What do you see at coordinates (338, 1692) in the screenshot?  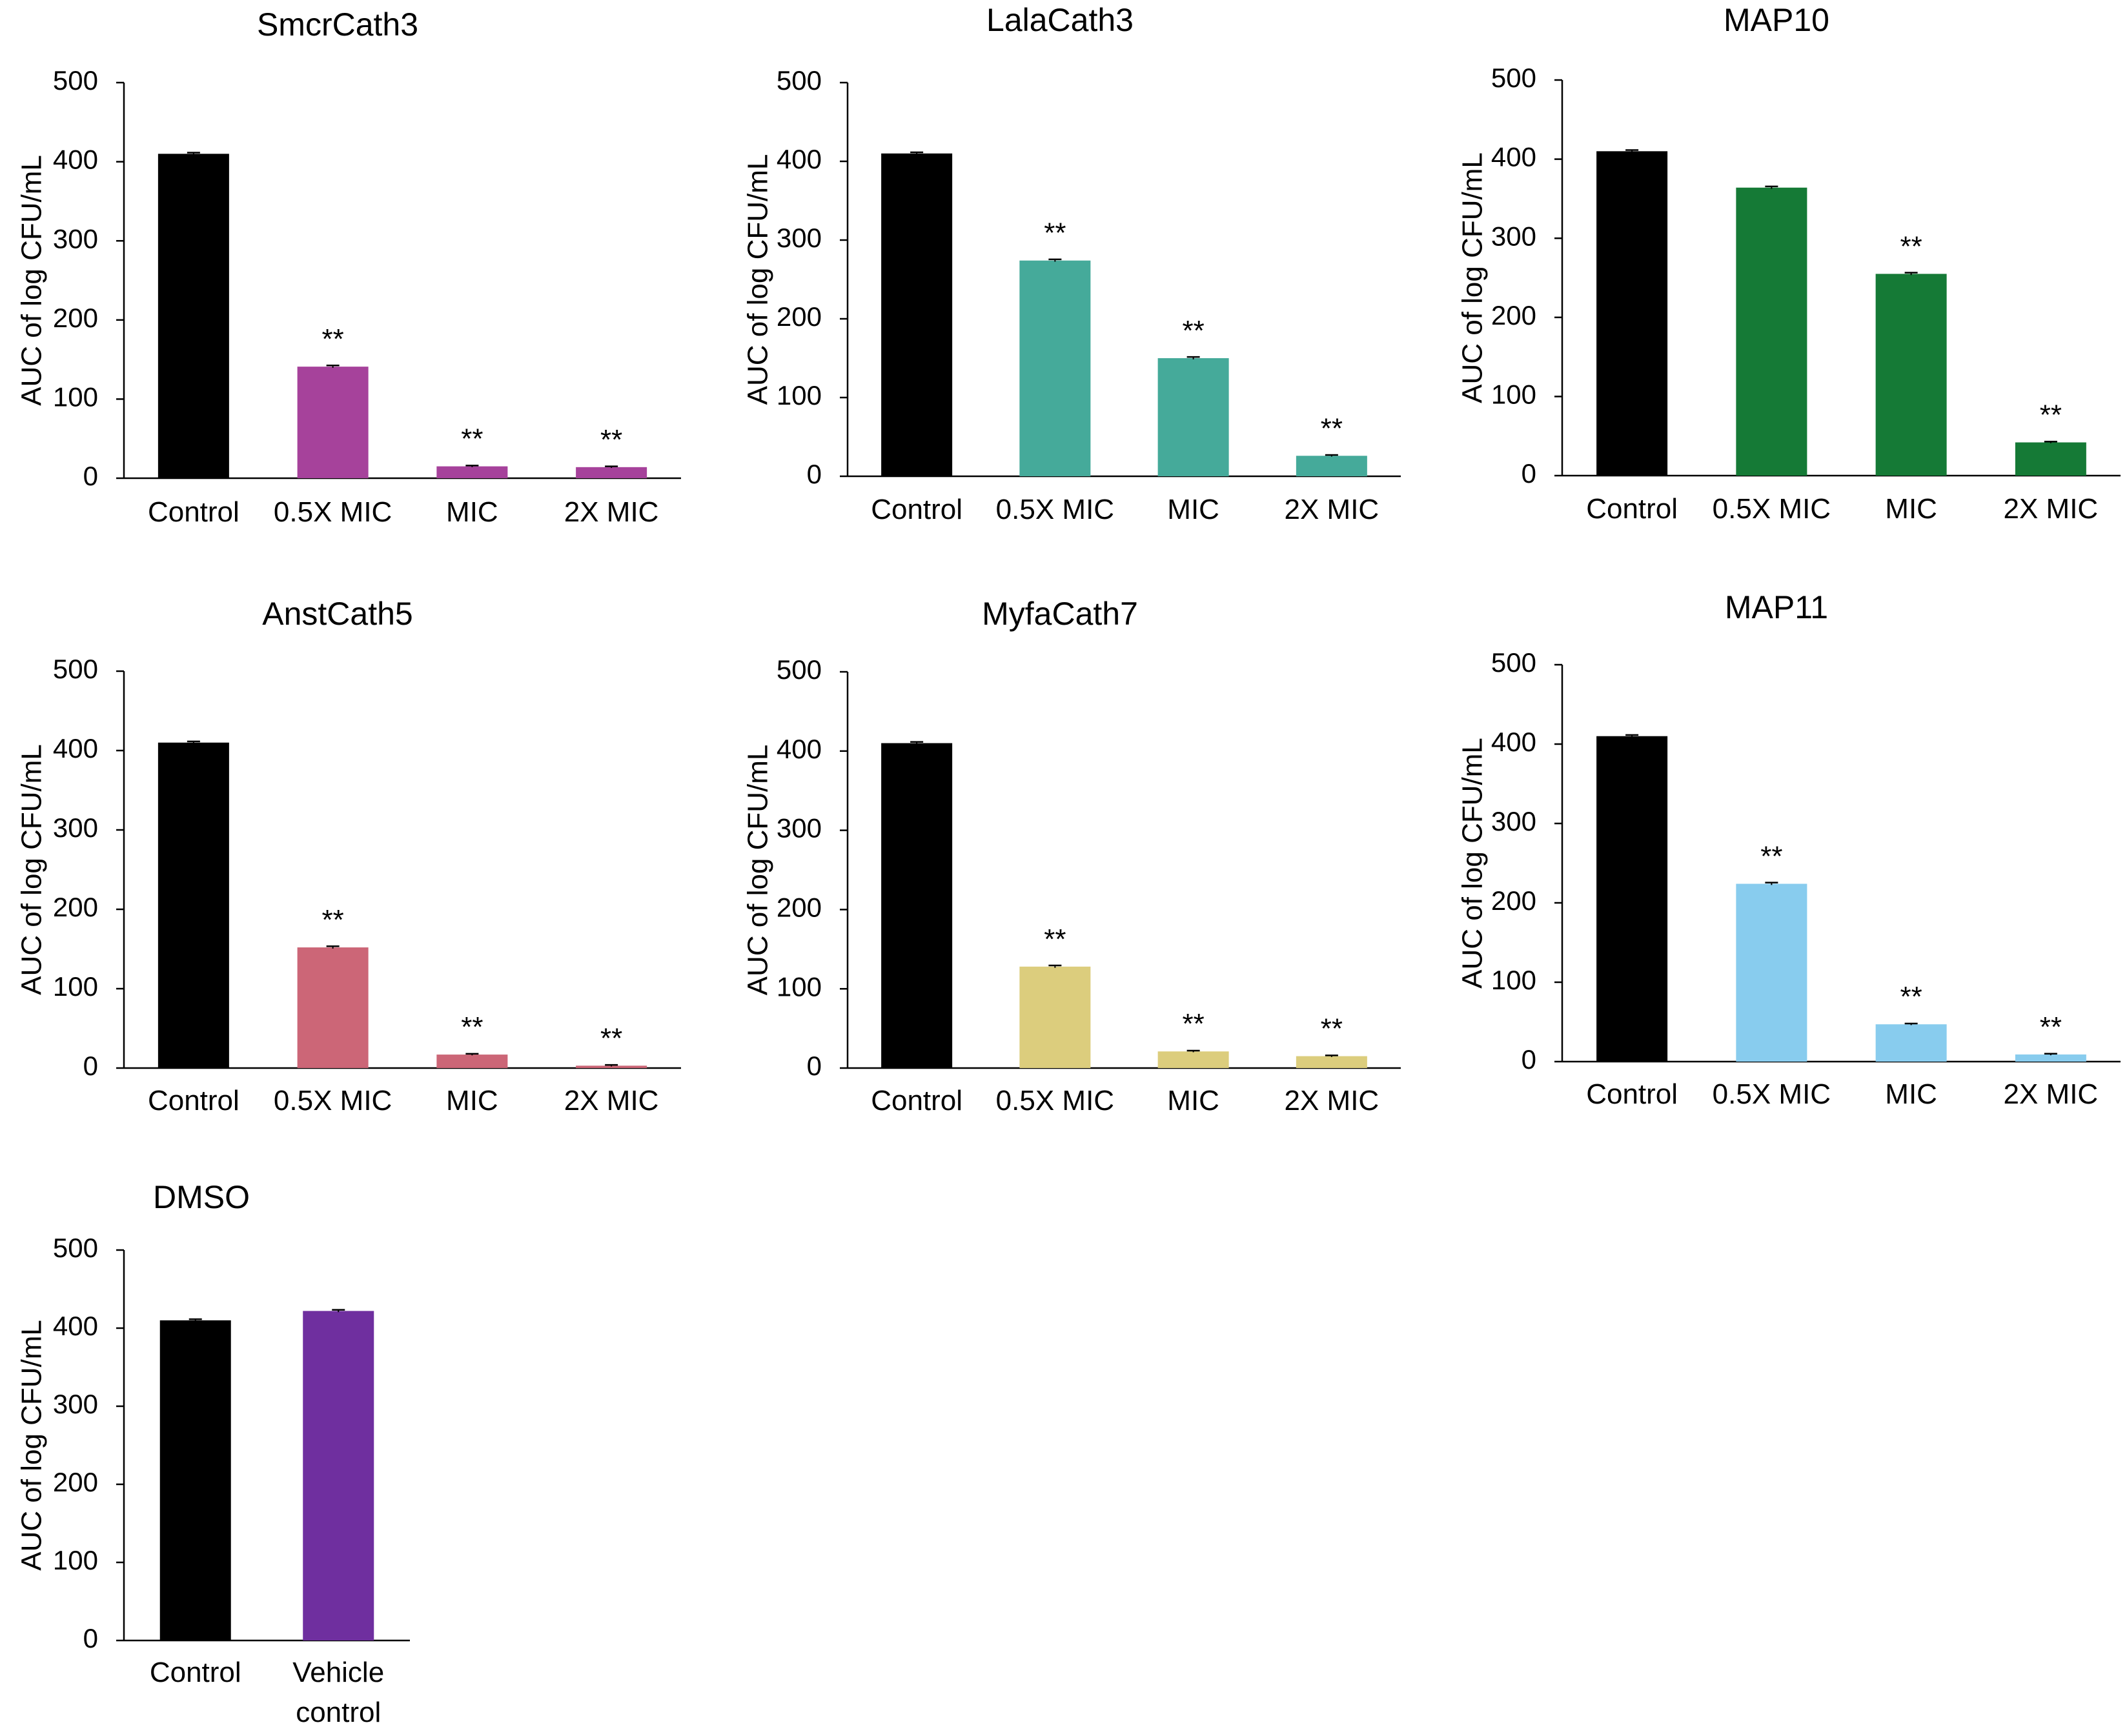 I see `category-label: Vehicle control` at bounding box center [338, 1692].